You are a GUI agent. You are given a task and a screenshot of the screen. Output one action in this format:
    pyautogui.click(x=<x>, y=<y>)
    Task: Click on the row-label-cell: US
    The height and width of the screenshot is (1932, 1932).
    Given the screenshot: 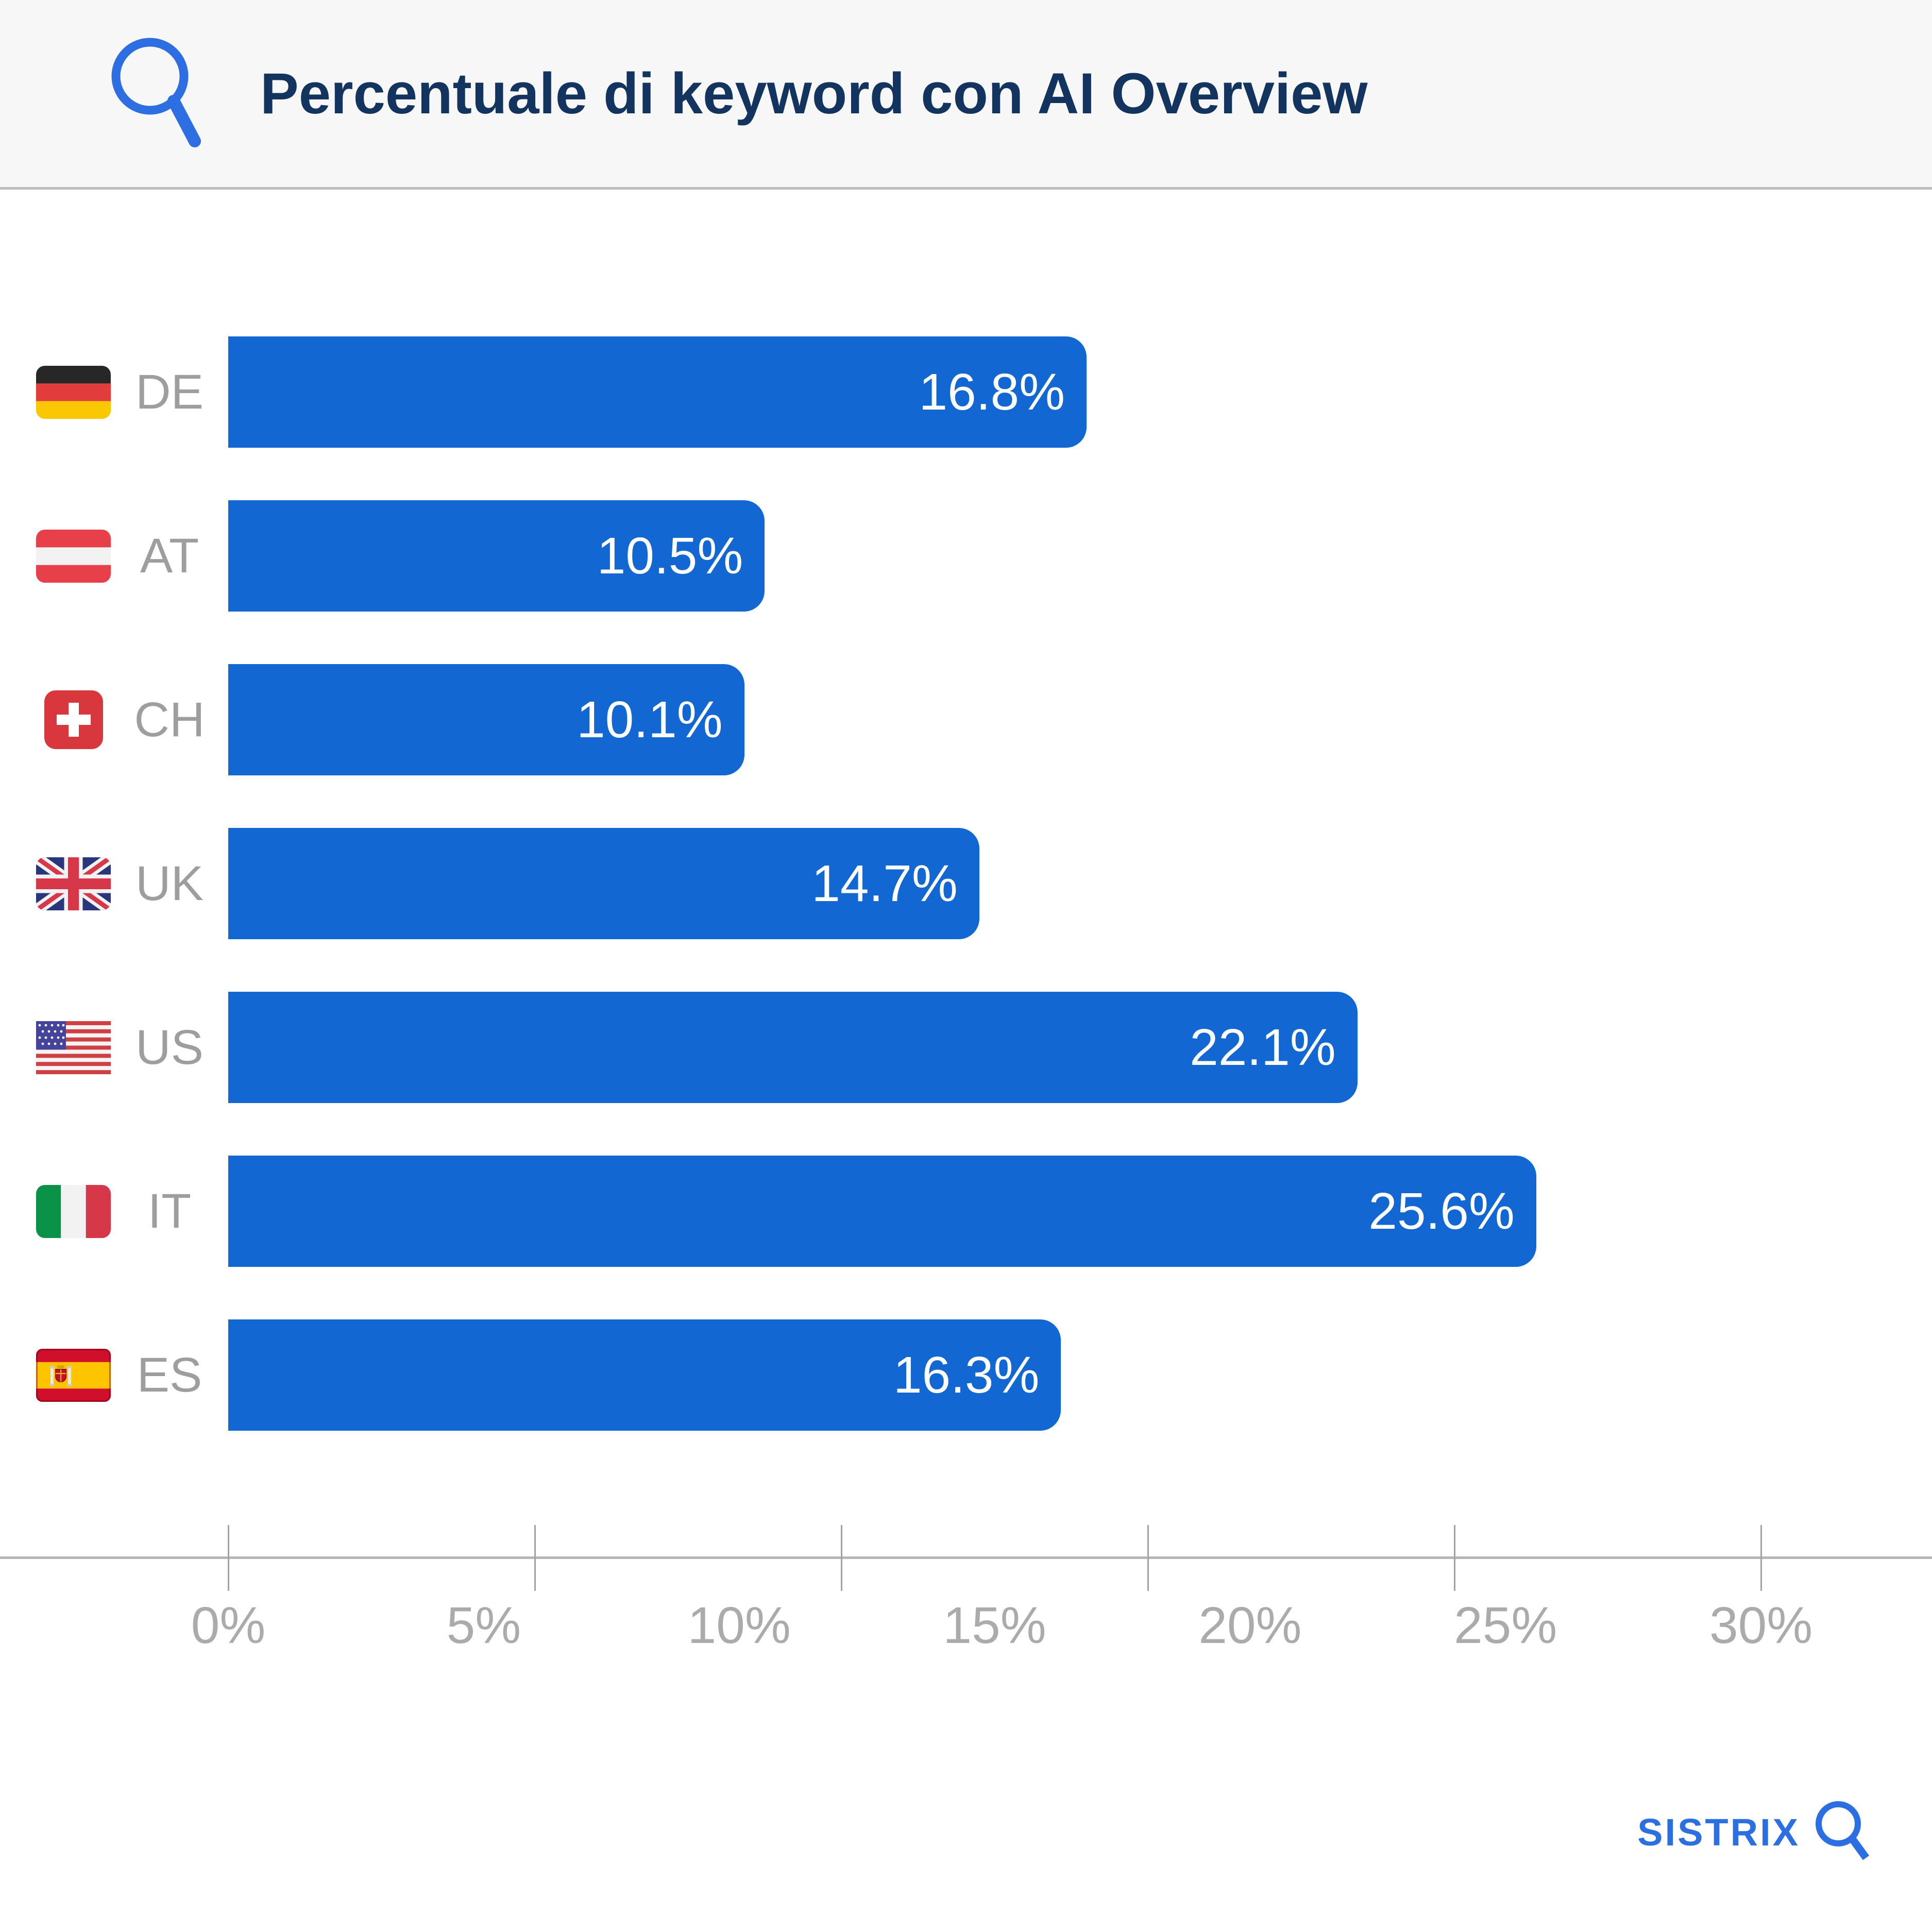 What is the action you would take?
    pyautogui.click(x=114, y=1047)
    